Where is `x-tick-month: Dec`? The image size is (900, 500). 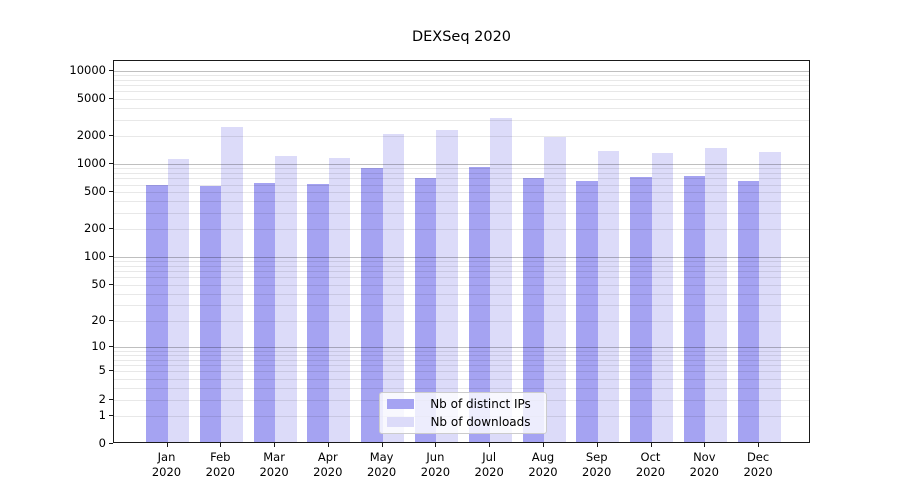
x-tick-month: Dec is located at coordinates (758, 457).